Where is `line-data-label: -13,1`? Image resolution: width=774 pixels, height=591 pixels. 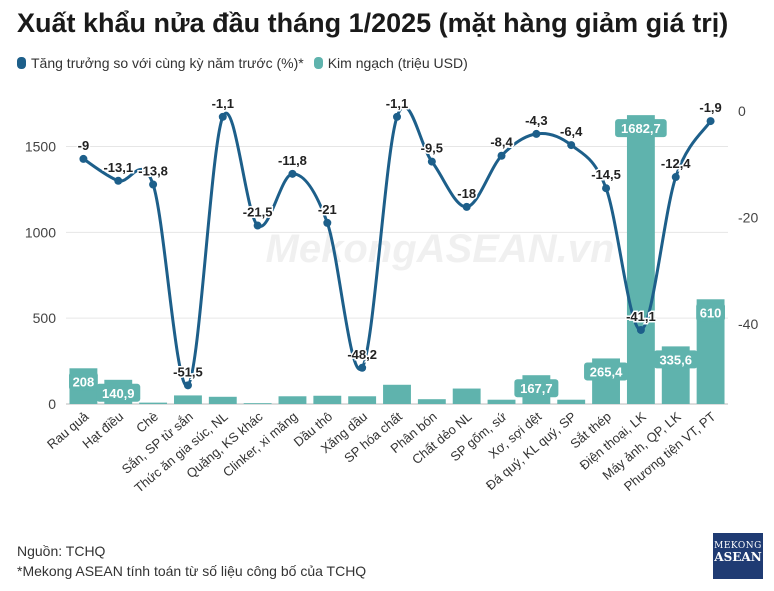 line-data-label: -13,1 is located at coordinates (118, 167).